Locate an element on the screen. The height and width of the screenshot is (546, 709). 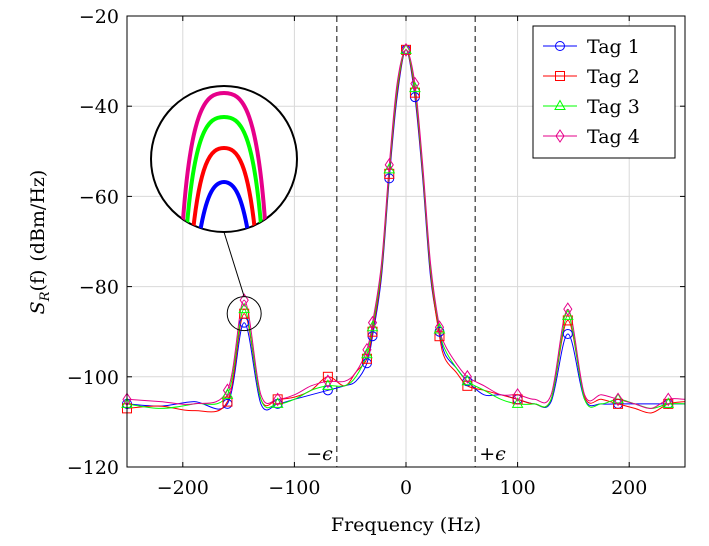
y-tick-label: −100 is located at coordinates (93, 378).